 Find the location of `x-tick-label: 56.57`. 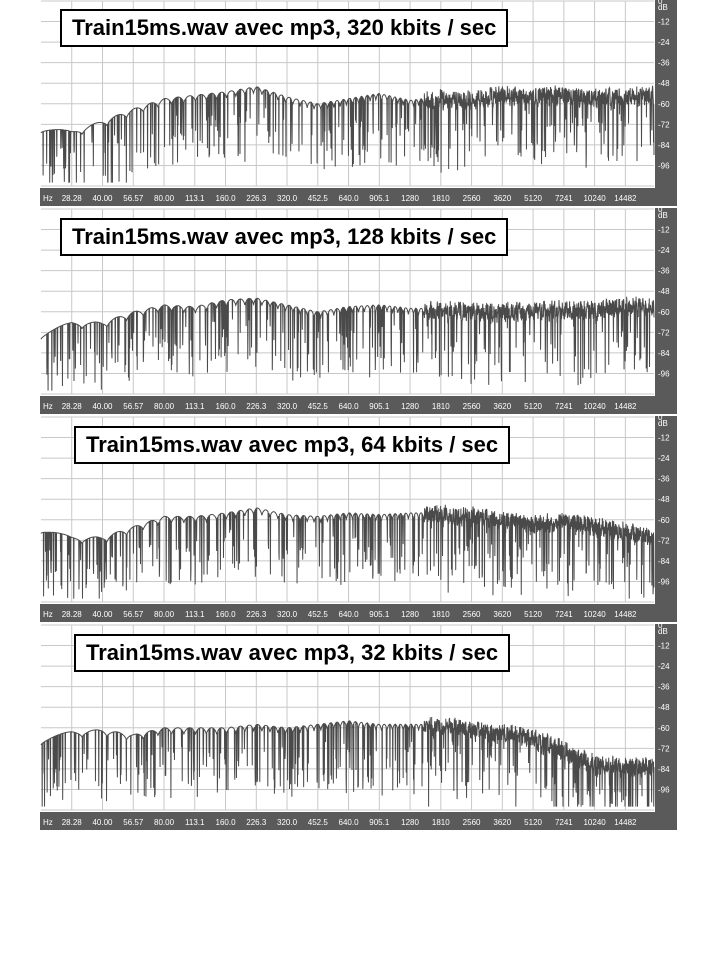

x-tick-label: 56.57 is located at coordinates (133, 822).